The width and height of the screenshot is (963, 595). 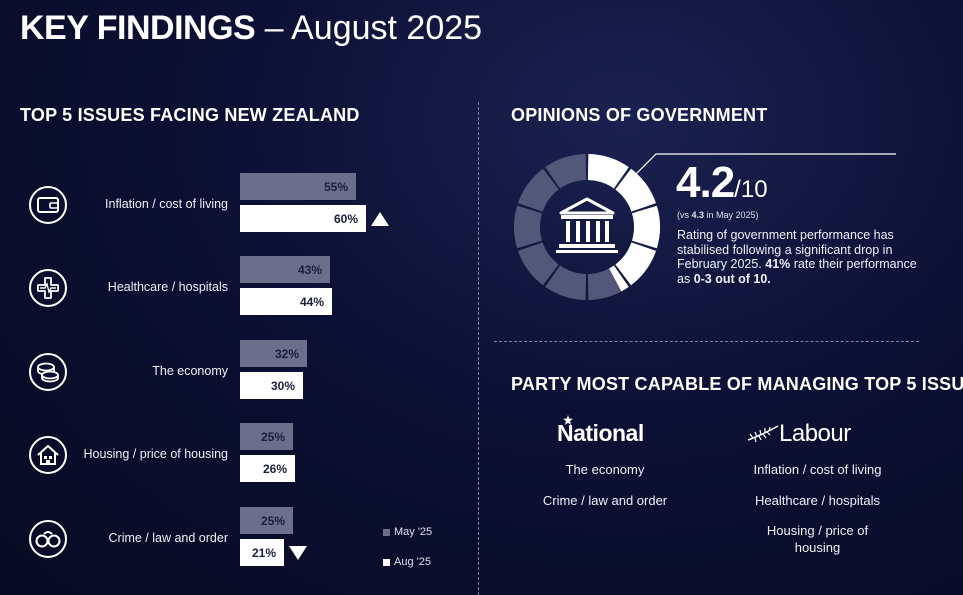 What do you see at coordinates (605, 500) in the screenshot?
I see `national-item: Crime / law and order` at bounding box center [605, 500].